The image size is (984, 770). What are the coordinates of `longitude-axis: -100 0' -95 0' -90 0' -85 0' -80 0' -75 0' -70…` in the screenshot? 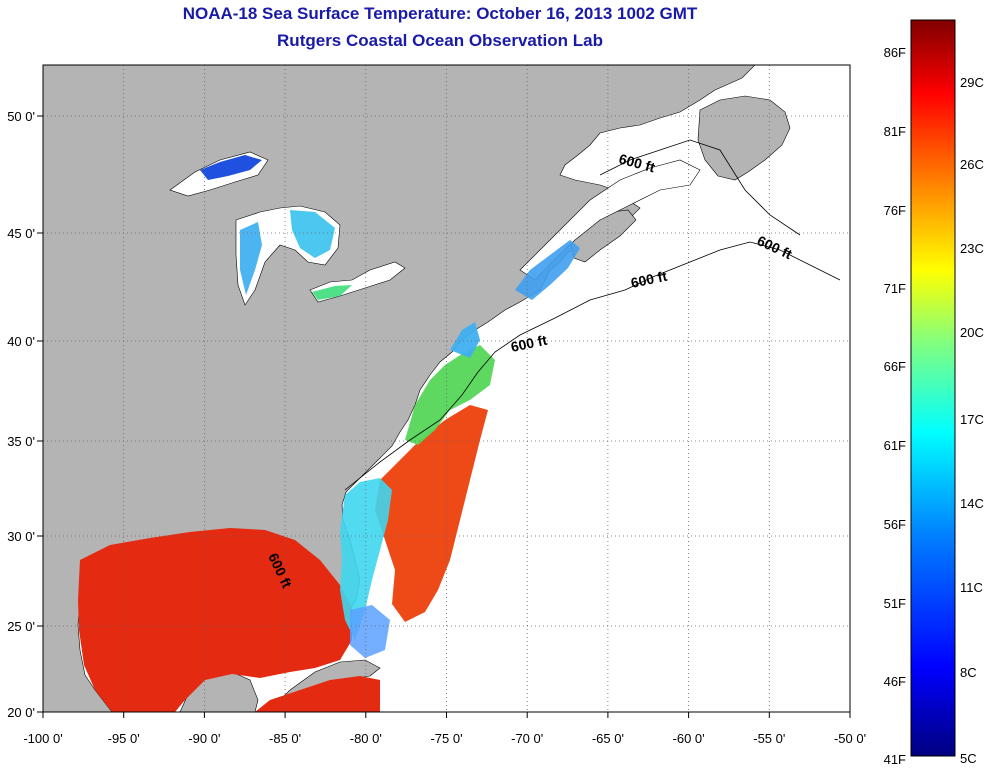 It's located at (444, 729).